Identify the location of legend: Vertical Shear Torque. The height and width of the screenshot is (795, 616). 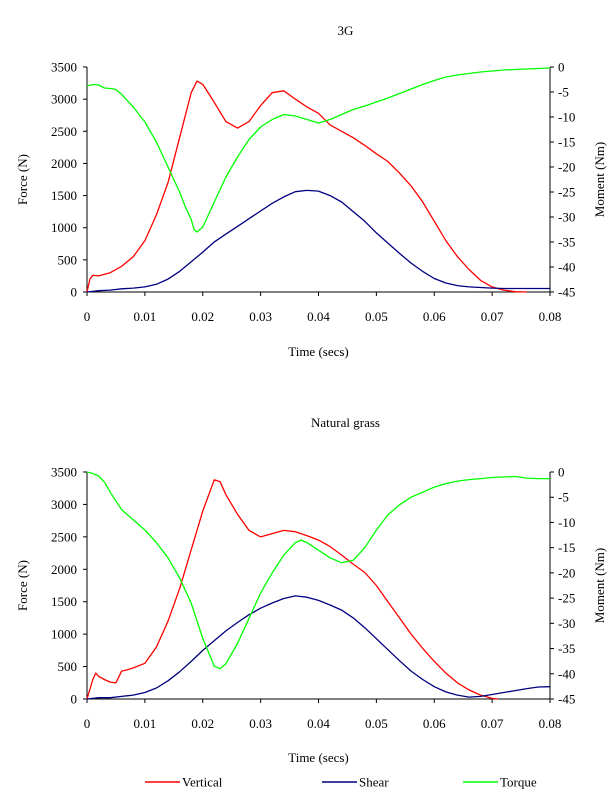
(341, 782).